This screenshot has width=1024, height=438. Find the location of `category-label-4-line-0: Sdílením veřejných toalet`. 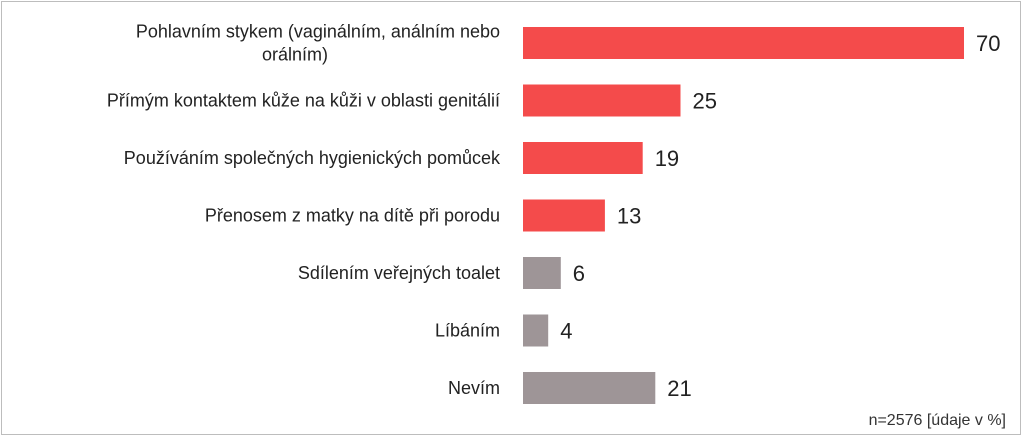

category-label-4-line-0: Sdílením veřejných toalet is located at coordinates (399, 273).